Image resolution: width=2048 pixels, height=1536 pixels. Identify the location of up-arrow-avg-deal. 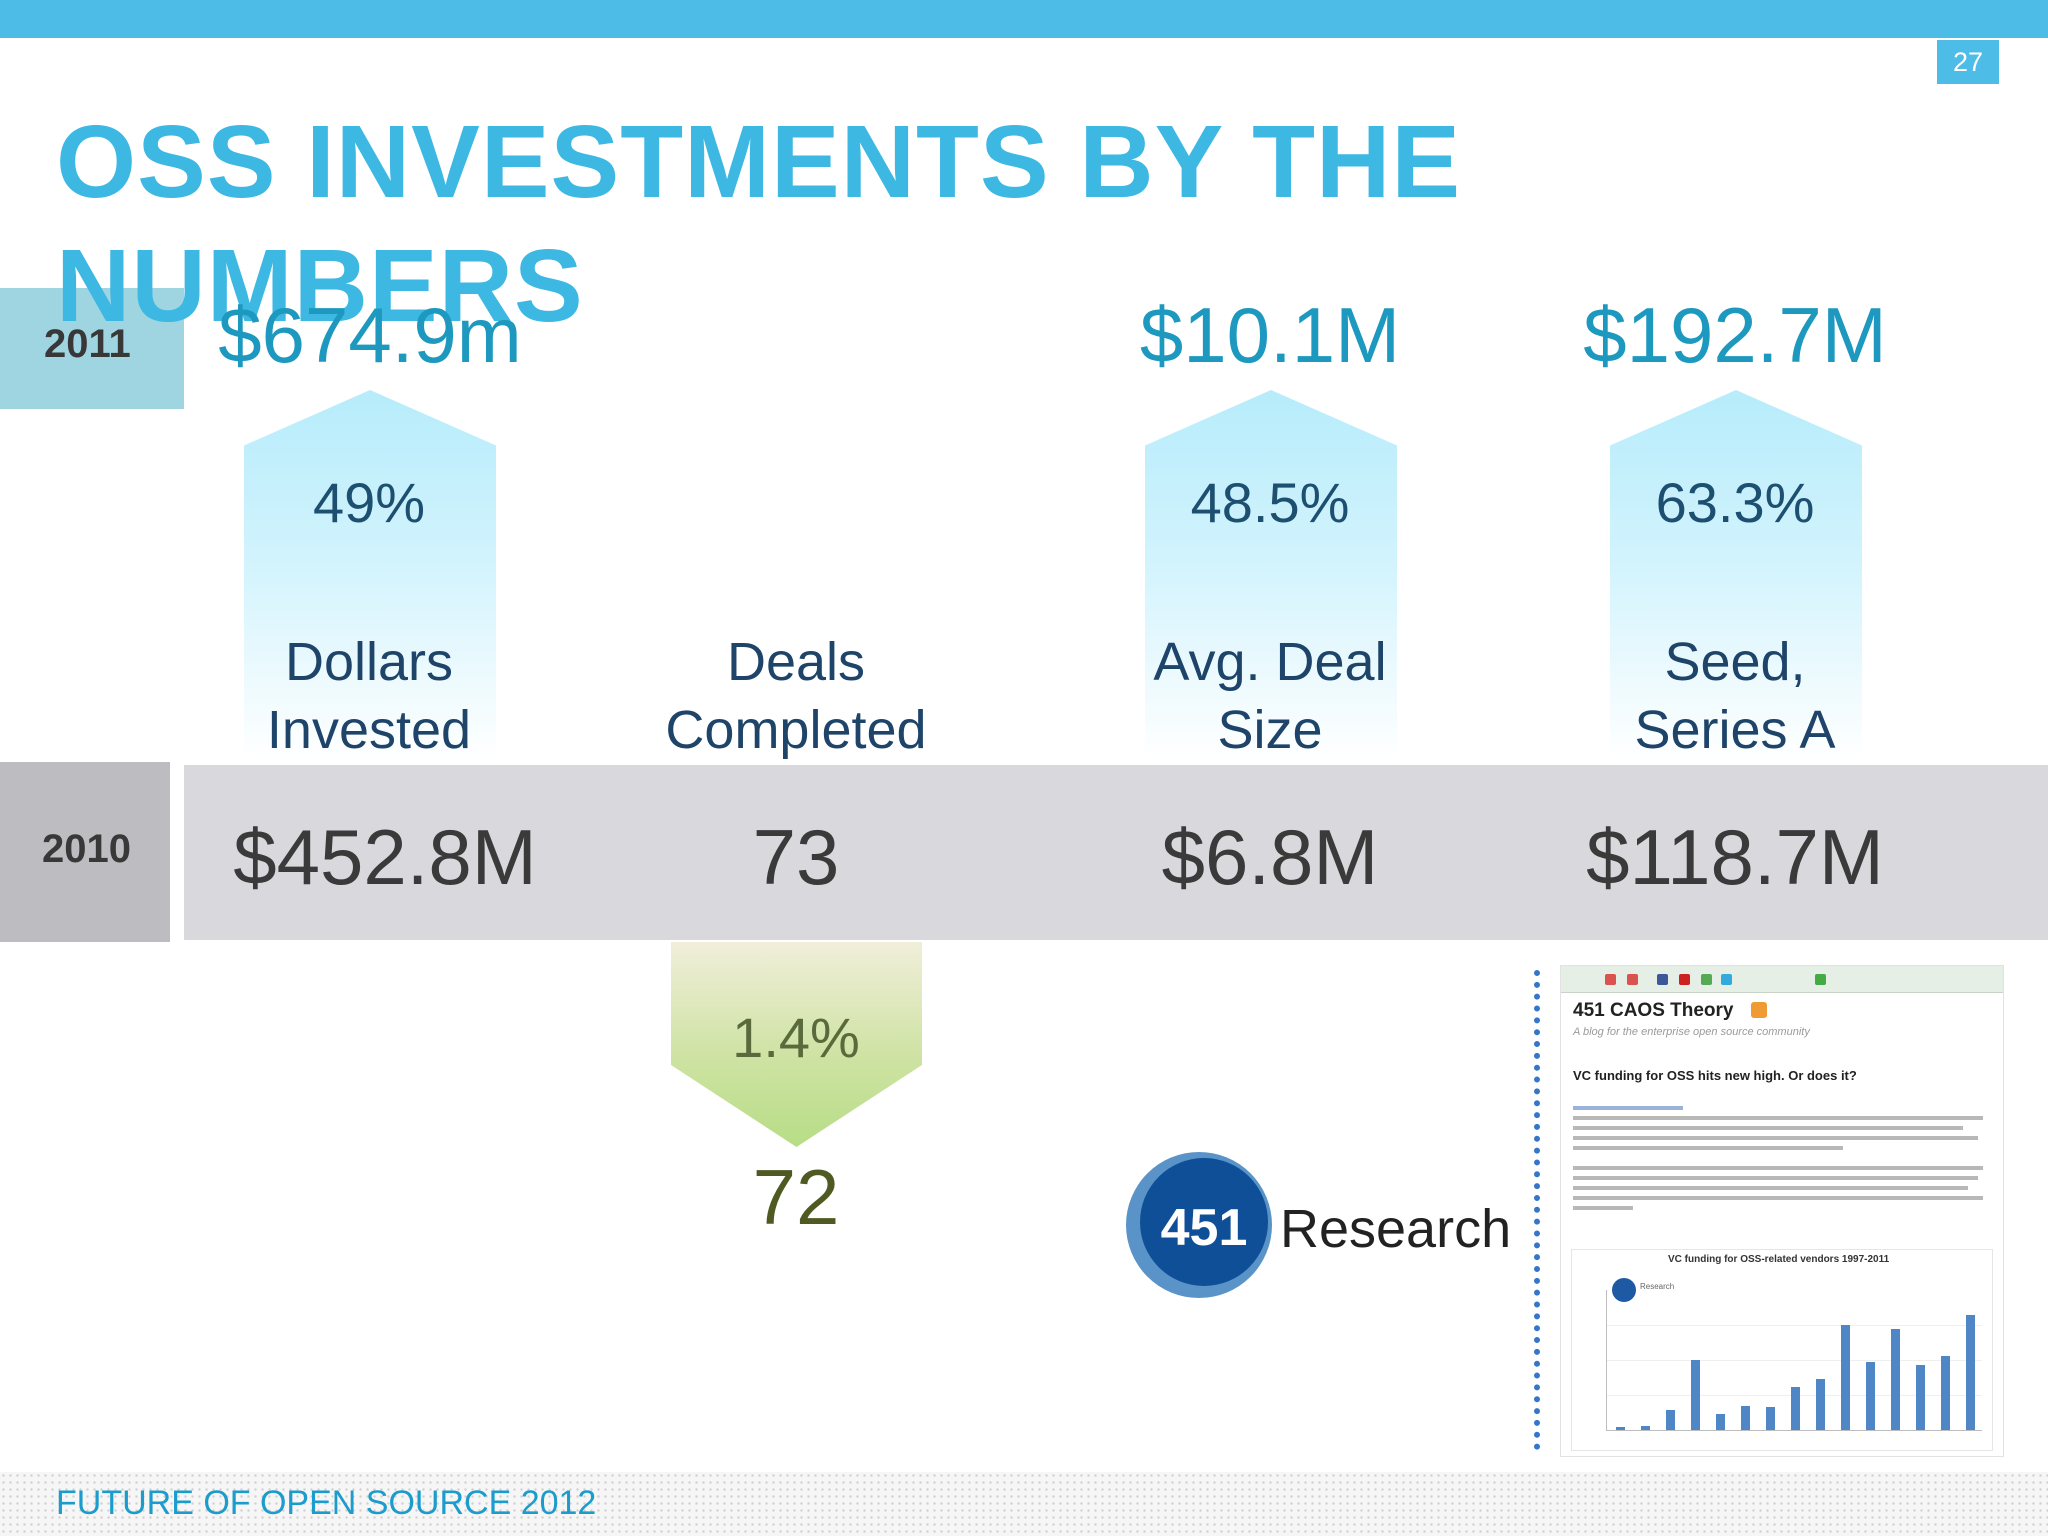
(1271, 575).